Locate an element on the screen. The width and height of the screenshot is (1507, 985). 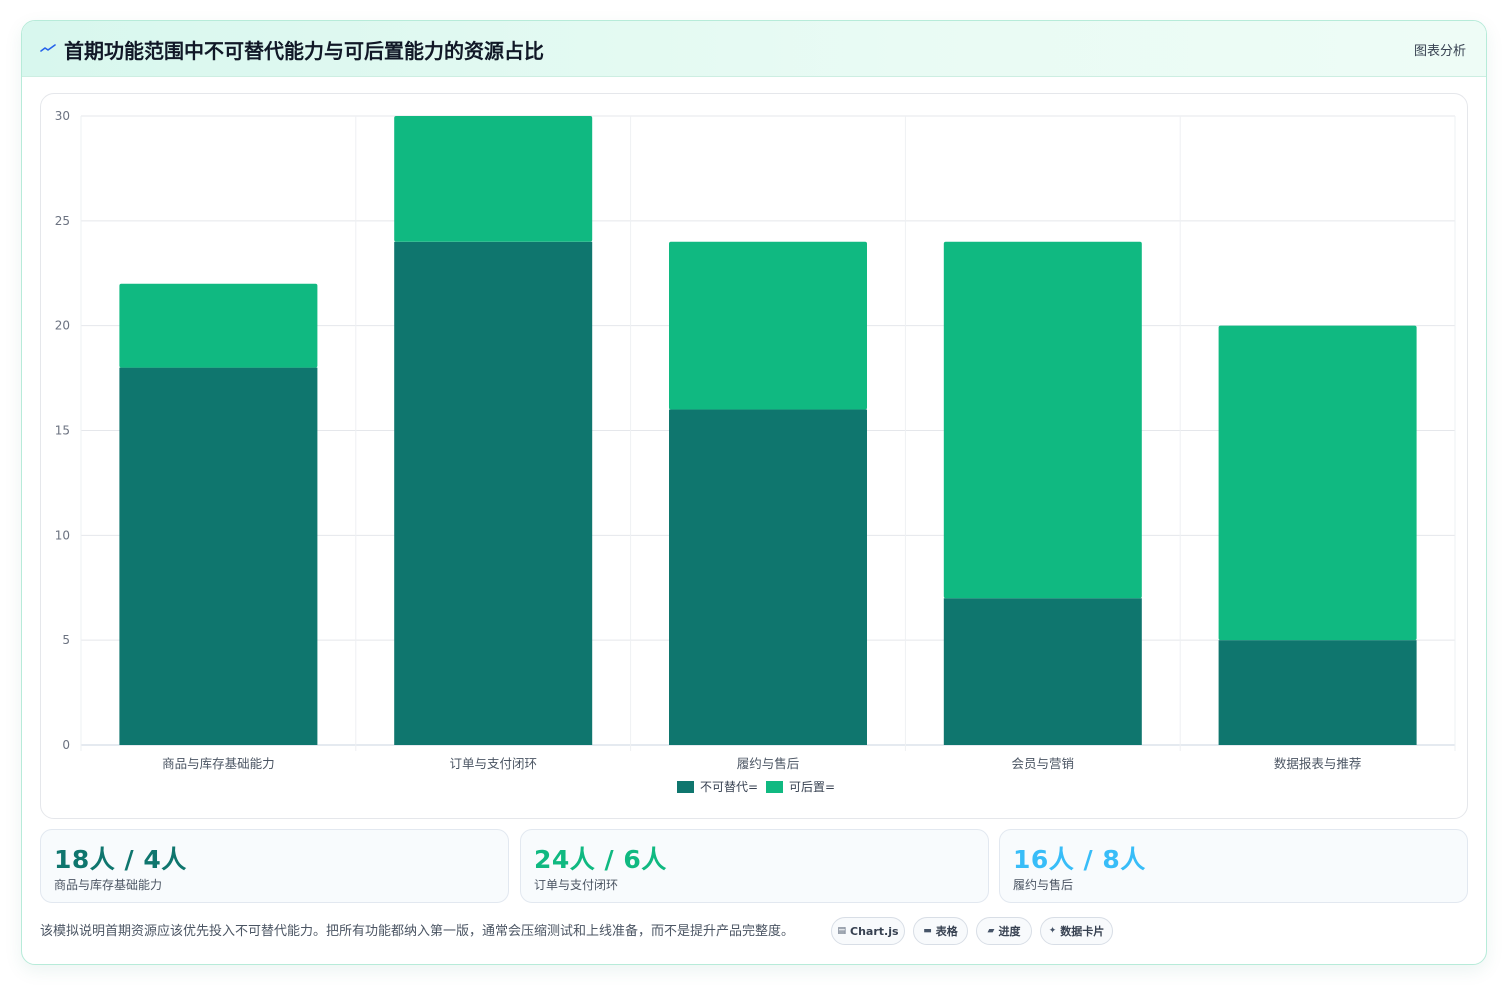
stat-label: 商品与库存基础能力 is located at coordinates (108, 885).